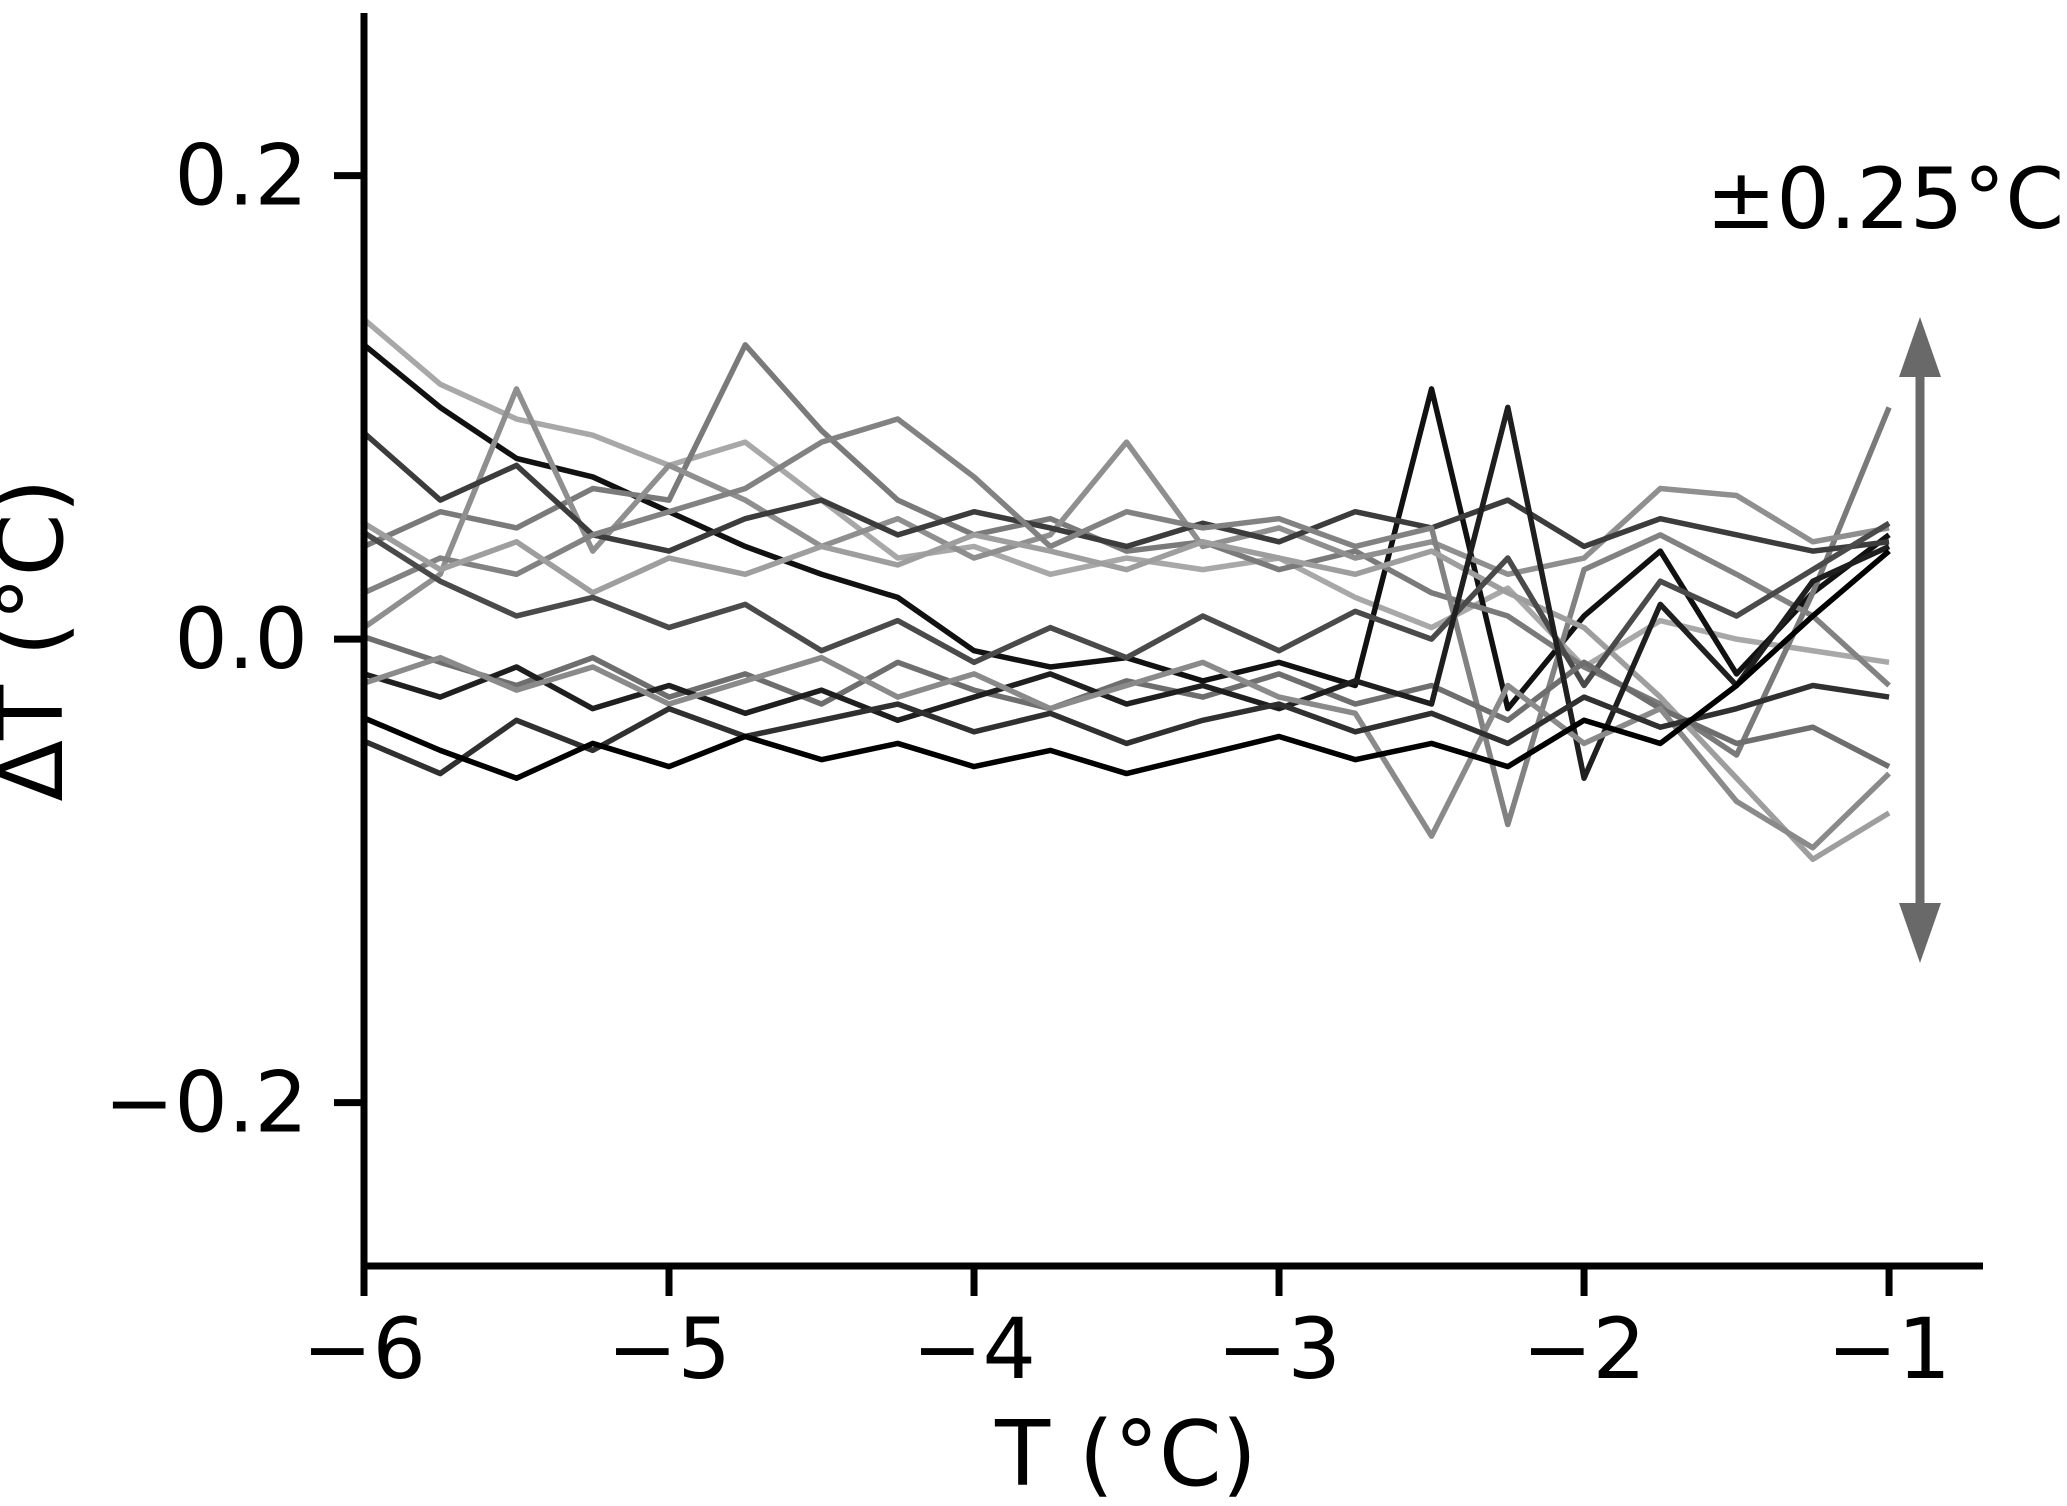 This screenshot has height=1506, width=2067. I want to click on y-tick-label: 0.0, so click(241, 639).